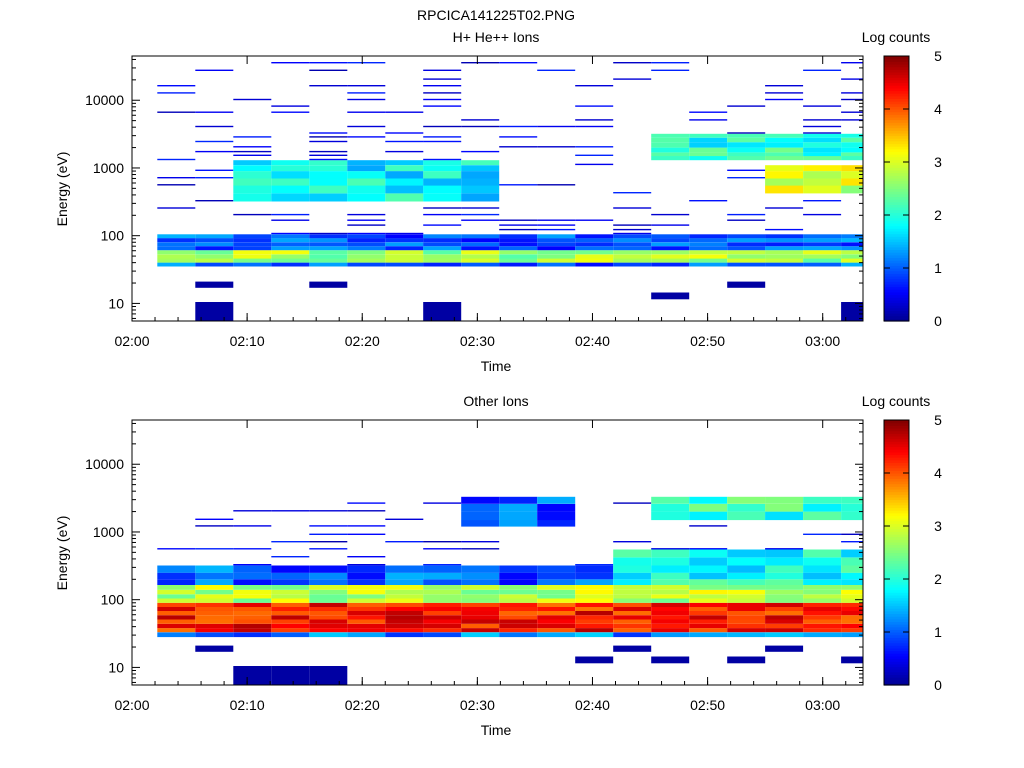 Image resolution: width=1024 pixels, height=768 pixels. I want to click on y-tick-label: 100, so click(113, 236).